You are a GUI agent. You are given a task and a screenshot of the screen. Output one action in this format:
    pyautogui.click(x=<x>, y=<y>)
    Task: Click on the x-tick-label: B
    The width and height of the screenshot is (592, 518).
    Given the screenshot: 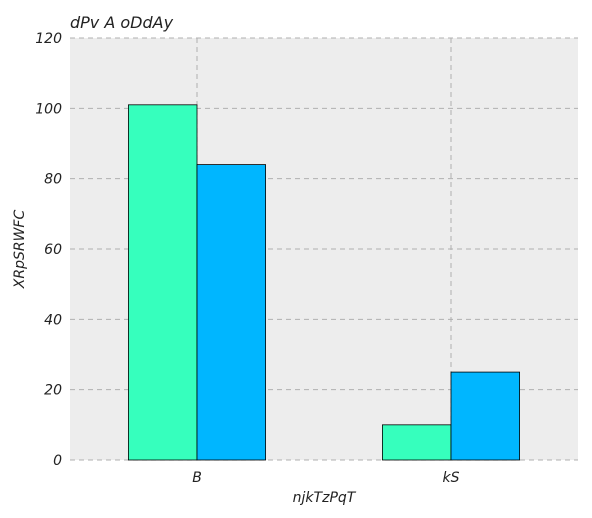 What is the action you would take?
    pyautogui.click(x=197, y=478)
    